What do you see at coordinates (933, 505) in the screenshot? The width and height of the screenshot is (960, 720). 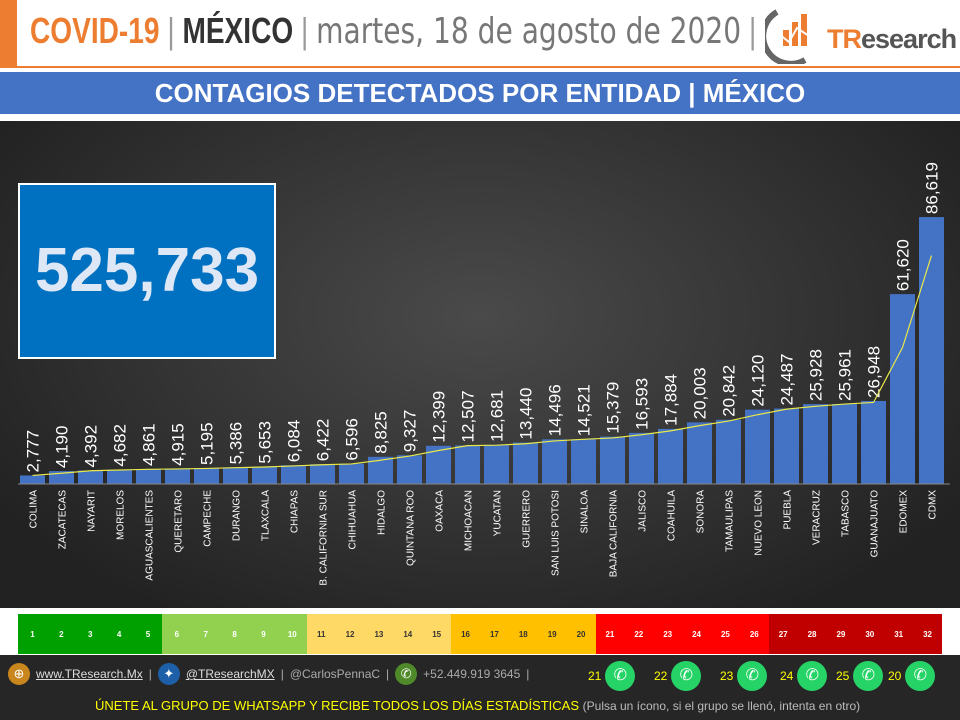 I see `category-label: CDMX` at bounding box center [933, 505].